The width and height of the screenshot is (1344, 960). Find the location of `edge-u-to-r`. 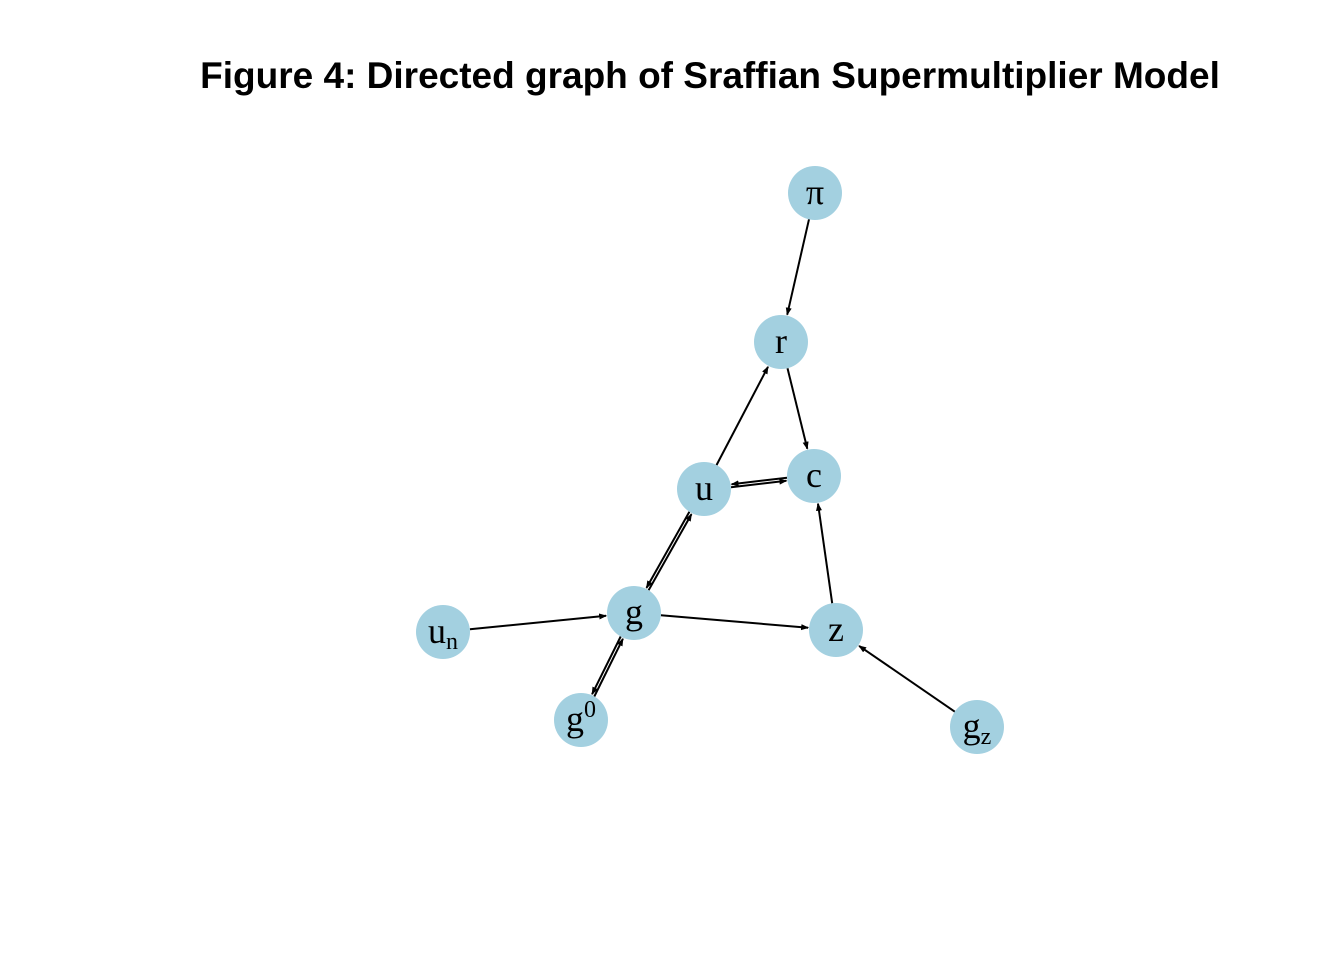

edge-u-to-r is located at coordinates (742, 415).